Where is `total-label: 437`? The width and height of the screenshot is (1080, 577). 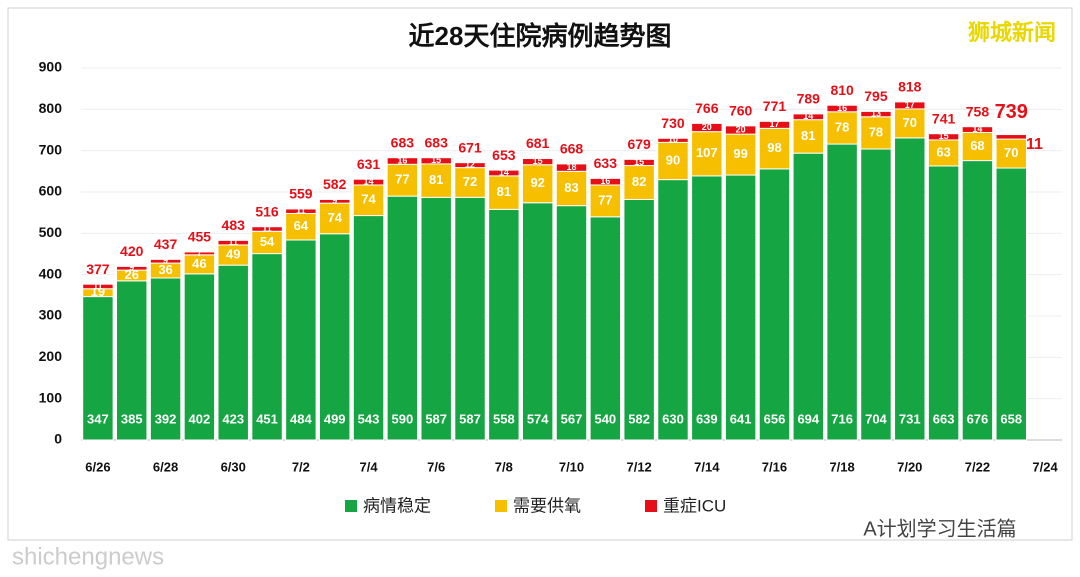
total-label: 437 is located at coordinates (166, 244).